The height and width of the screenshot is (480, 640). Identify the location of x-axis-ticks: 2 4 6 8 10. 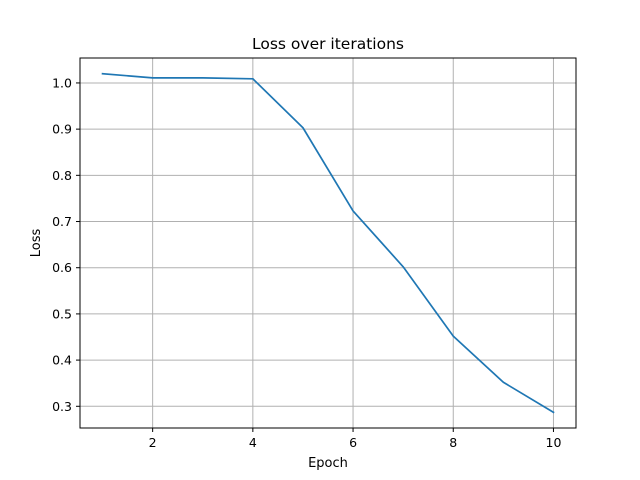
(355, 439).